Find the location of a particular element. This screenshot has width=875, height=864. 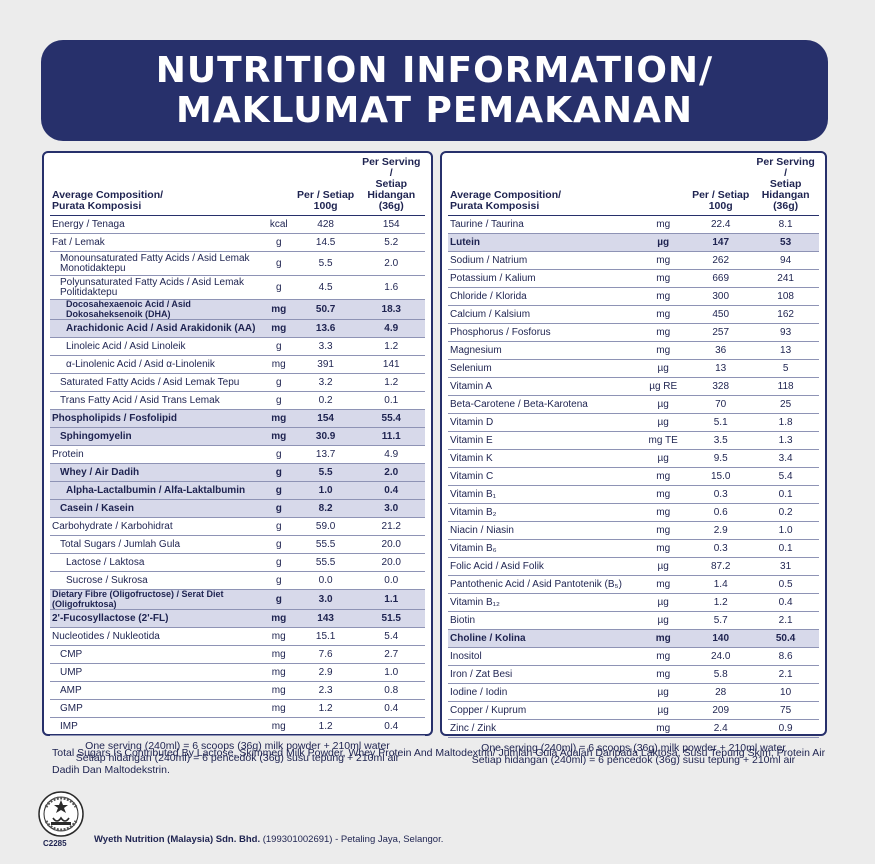

value-per-100g: 3.0 is located at coordinates (325, 599).